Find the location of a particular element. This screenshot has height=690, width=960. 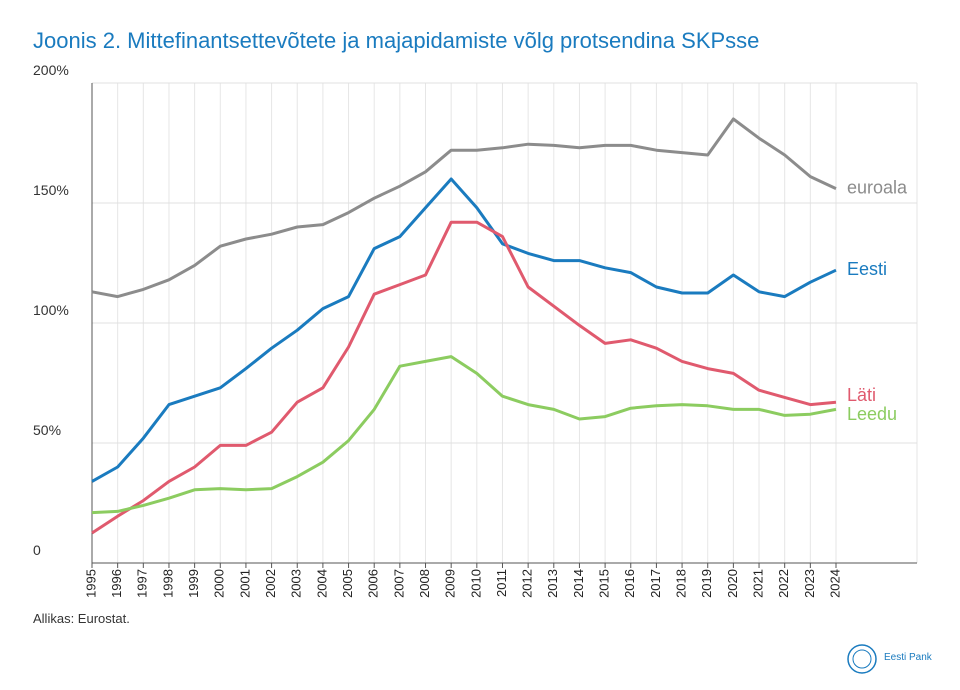

x-tick-label: 2020 is located at coordinates (732, 583).